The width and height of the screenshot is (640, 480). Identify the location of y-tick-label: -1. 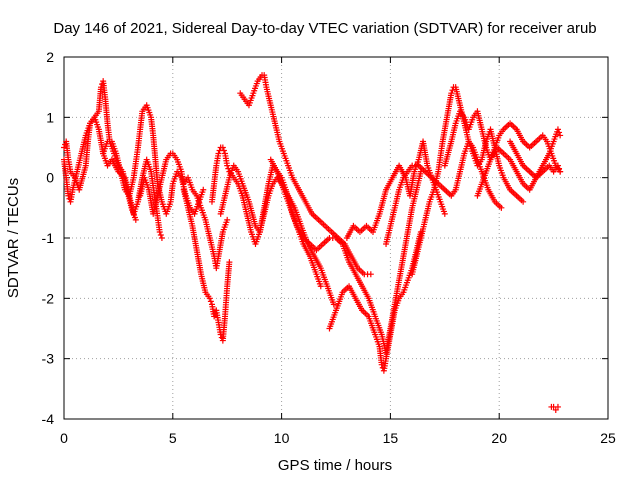
(48, 238).